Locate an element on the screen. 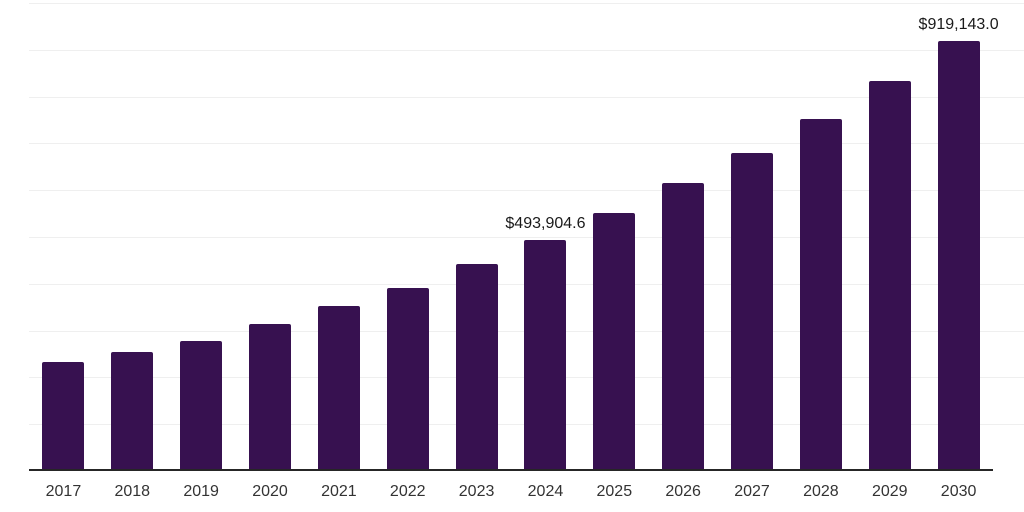 The image size is (1024, 512). data-label-2024: $493,904.6 is located at coordinates (545, 223).